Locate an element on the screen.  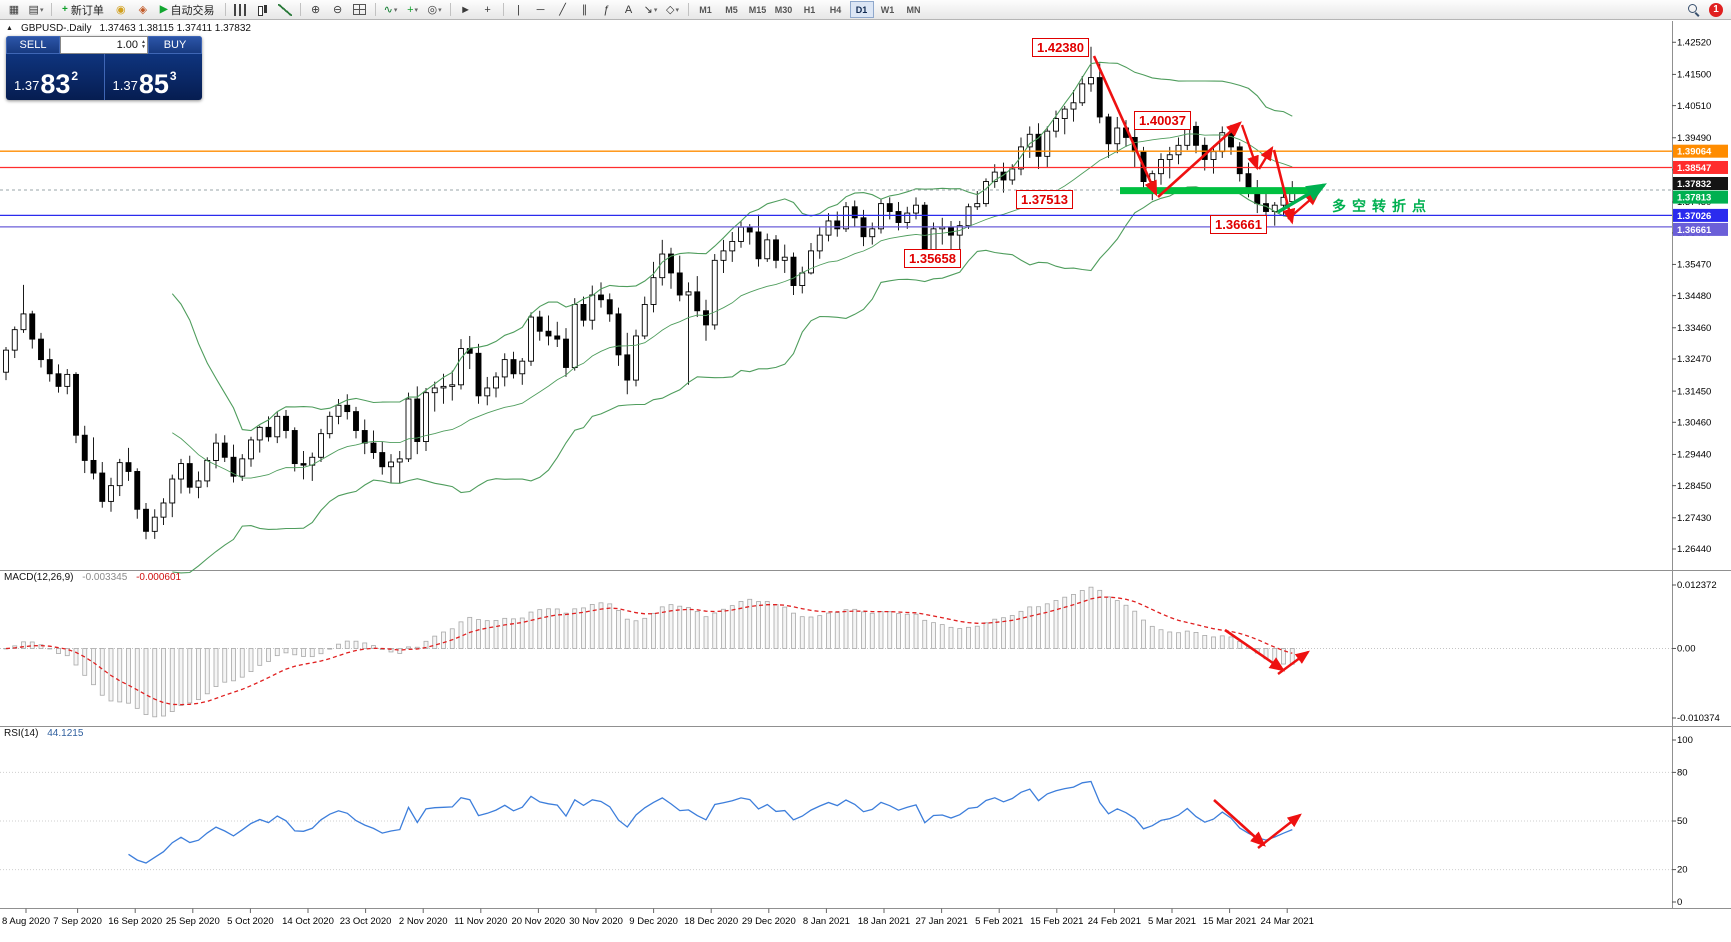
volume-down-icon: ▼ is located at coordinates (143, 47).